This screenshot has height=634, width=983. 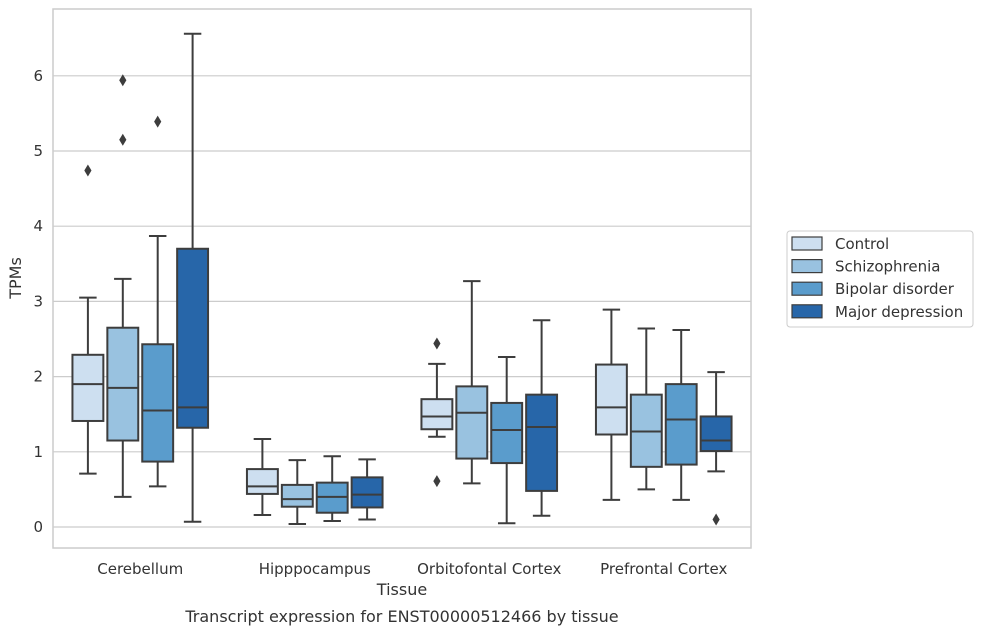 I want to click on legend-frame, so click(x=880, y=279).